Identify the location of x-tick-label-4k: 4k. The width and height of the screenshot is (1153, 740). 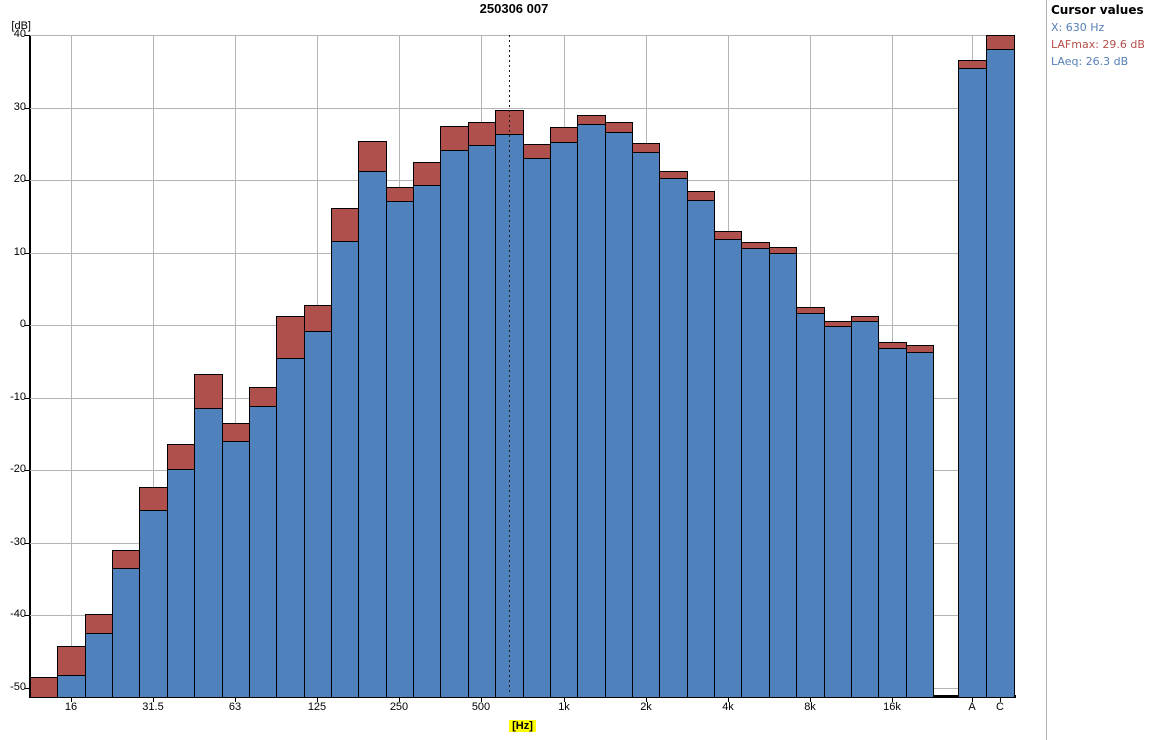
(728, 707).